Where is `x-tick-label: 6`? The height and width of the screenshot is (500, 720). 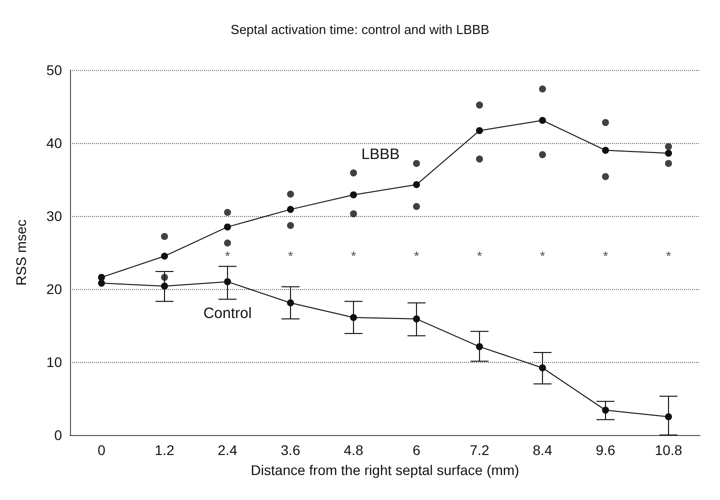
x-tick-label: 6 is located at coordinates (416, 450).